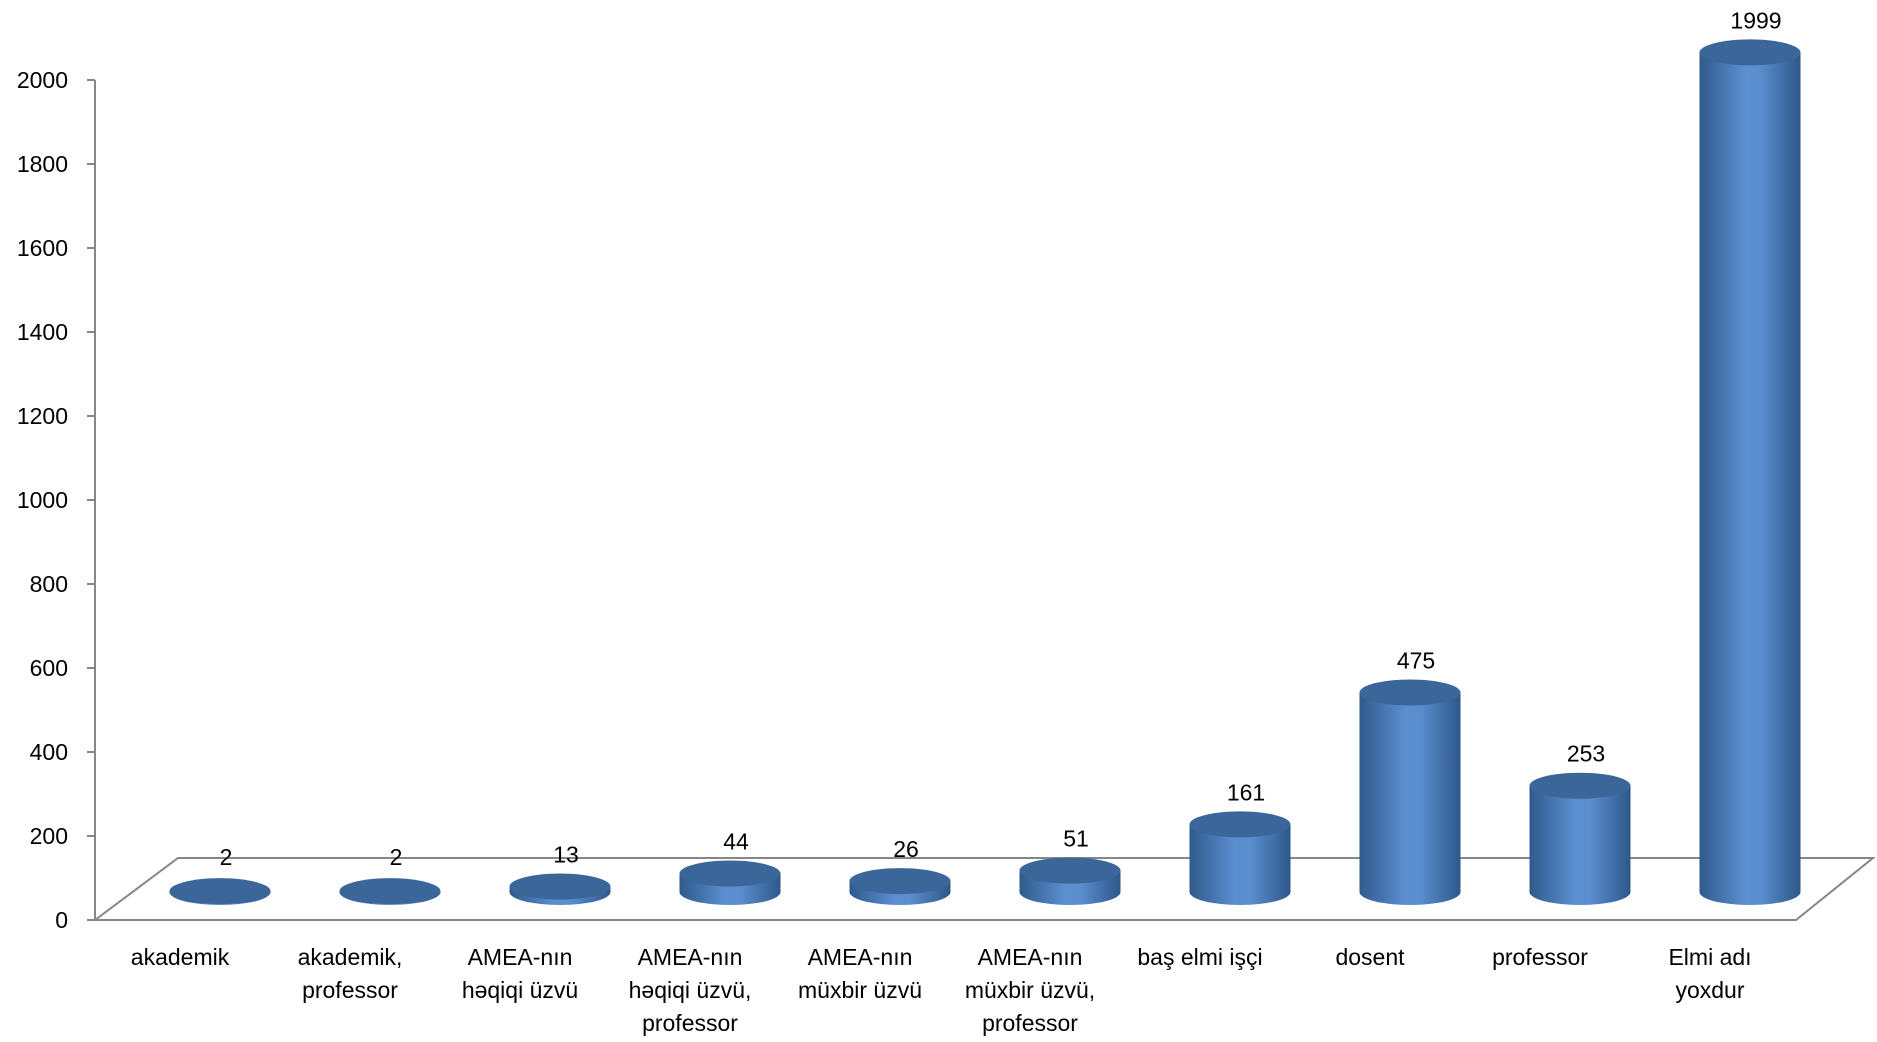 This screenshot has height=1042, width=1877. I want to click on y-tick-label: 200, so click(49, 836).